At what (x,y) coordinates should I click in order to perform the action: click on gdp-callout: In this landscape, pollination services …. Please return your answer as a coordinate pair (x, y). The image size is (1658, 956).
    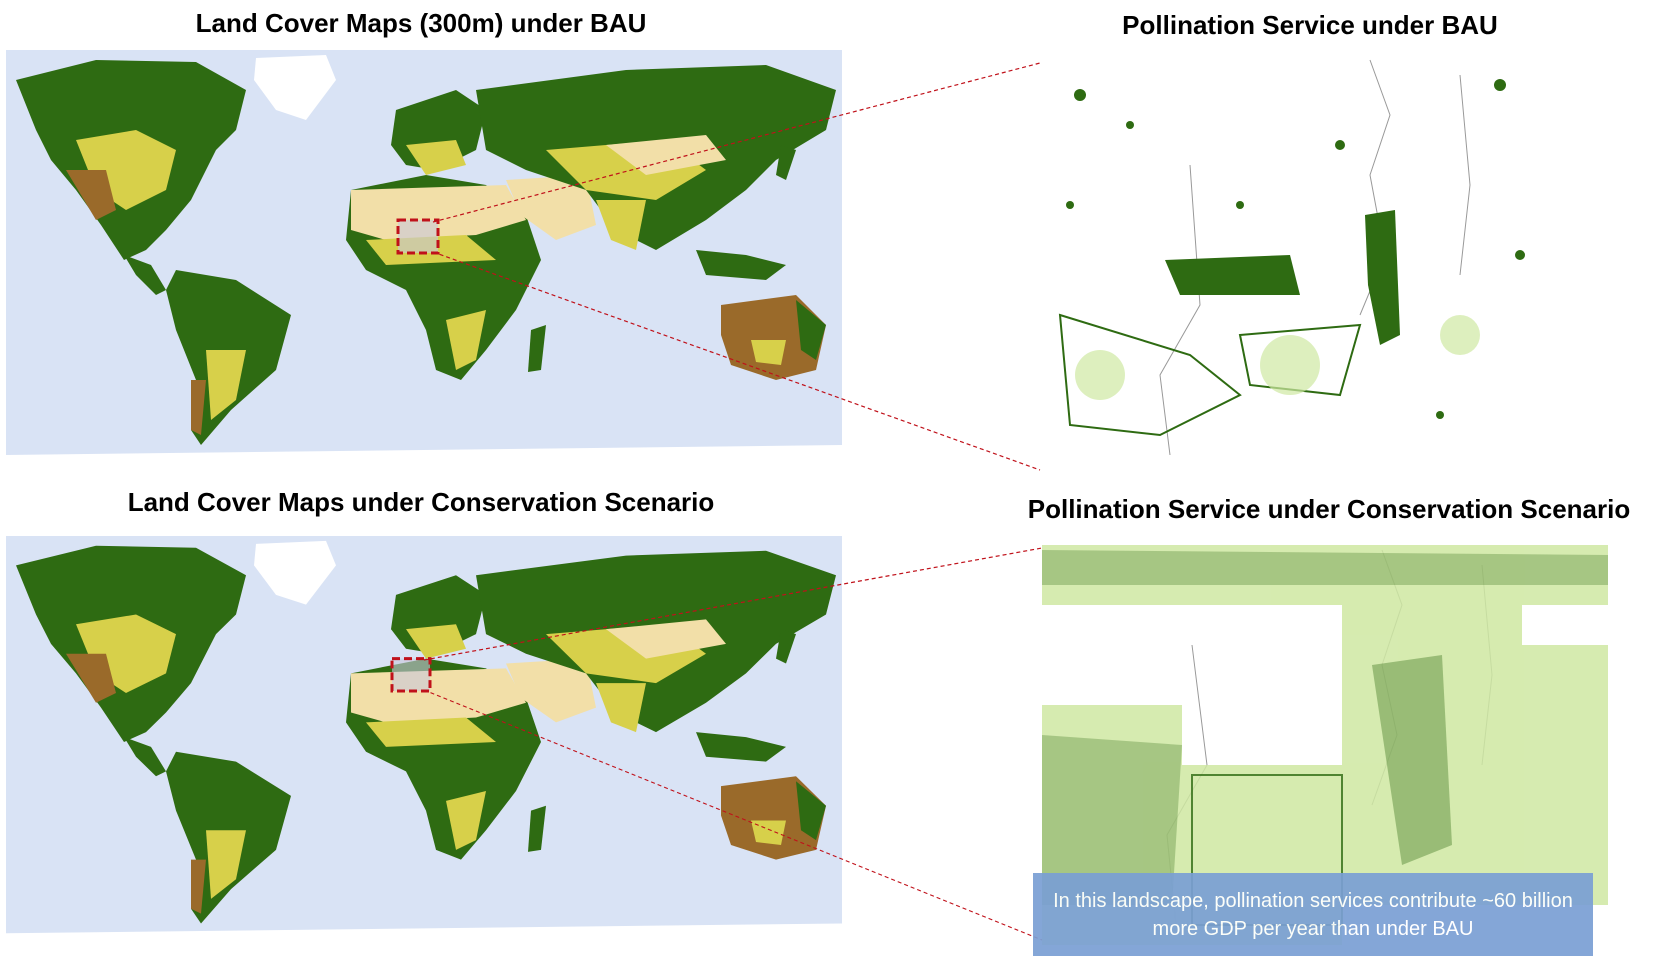
    Looking at the image, I should click on (1313, 914).